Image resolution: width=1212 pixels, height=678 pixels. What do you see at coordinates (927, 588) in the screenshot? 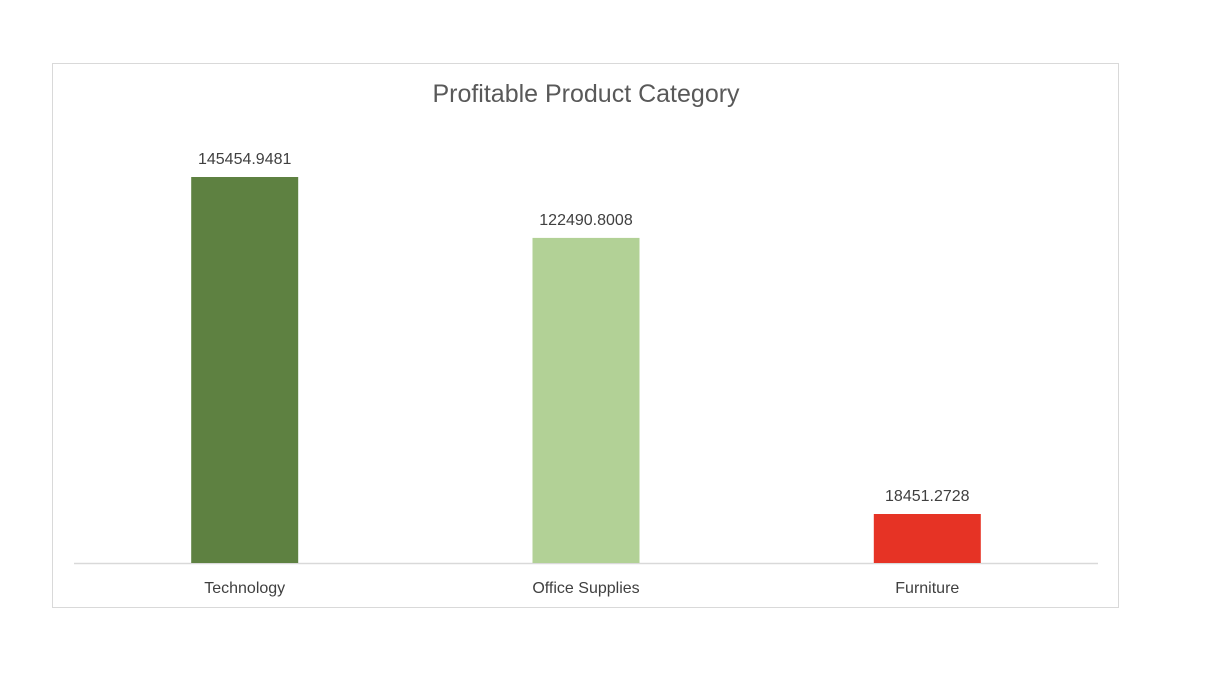
I see `x-tick-label: Furniture` at bounding box center [927, 588].